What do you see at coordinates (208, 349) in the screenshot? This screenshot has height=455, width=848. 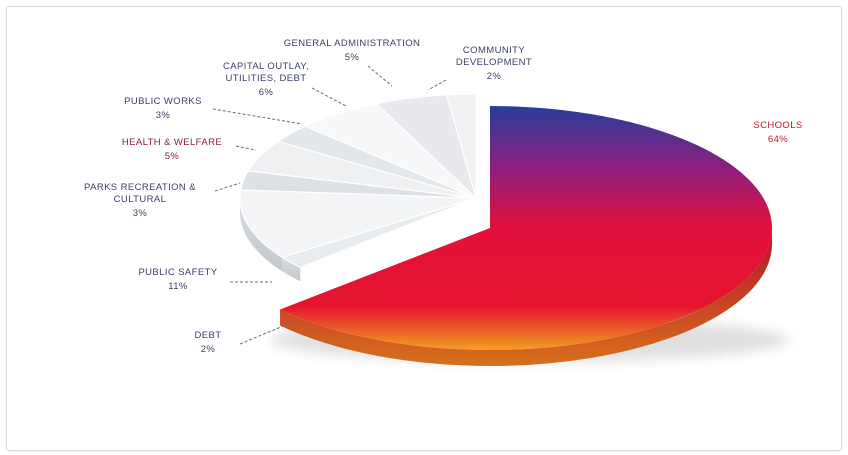 I see `slice-value-debt: 2%` at bounding box center [208, 349].